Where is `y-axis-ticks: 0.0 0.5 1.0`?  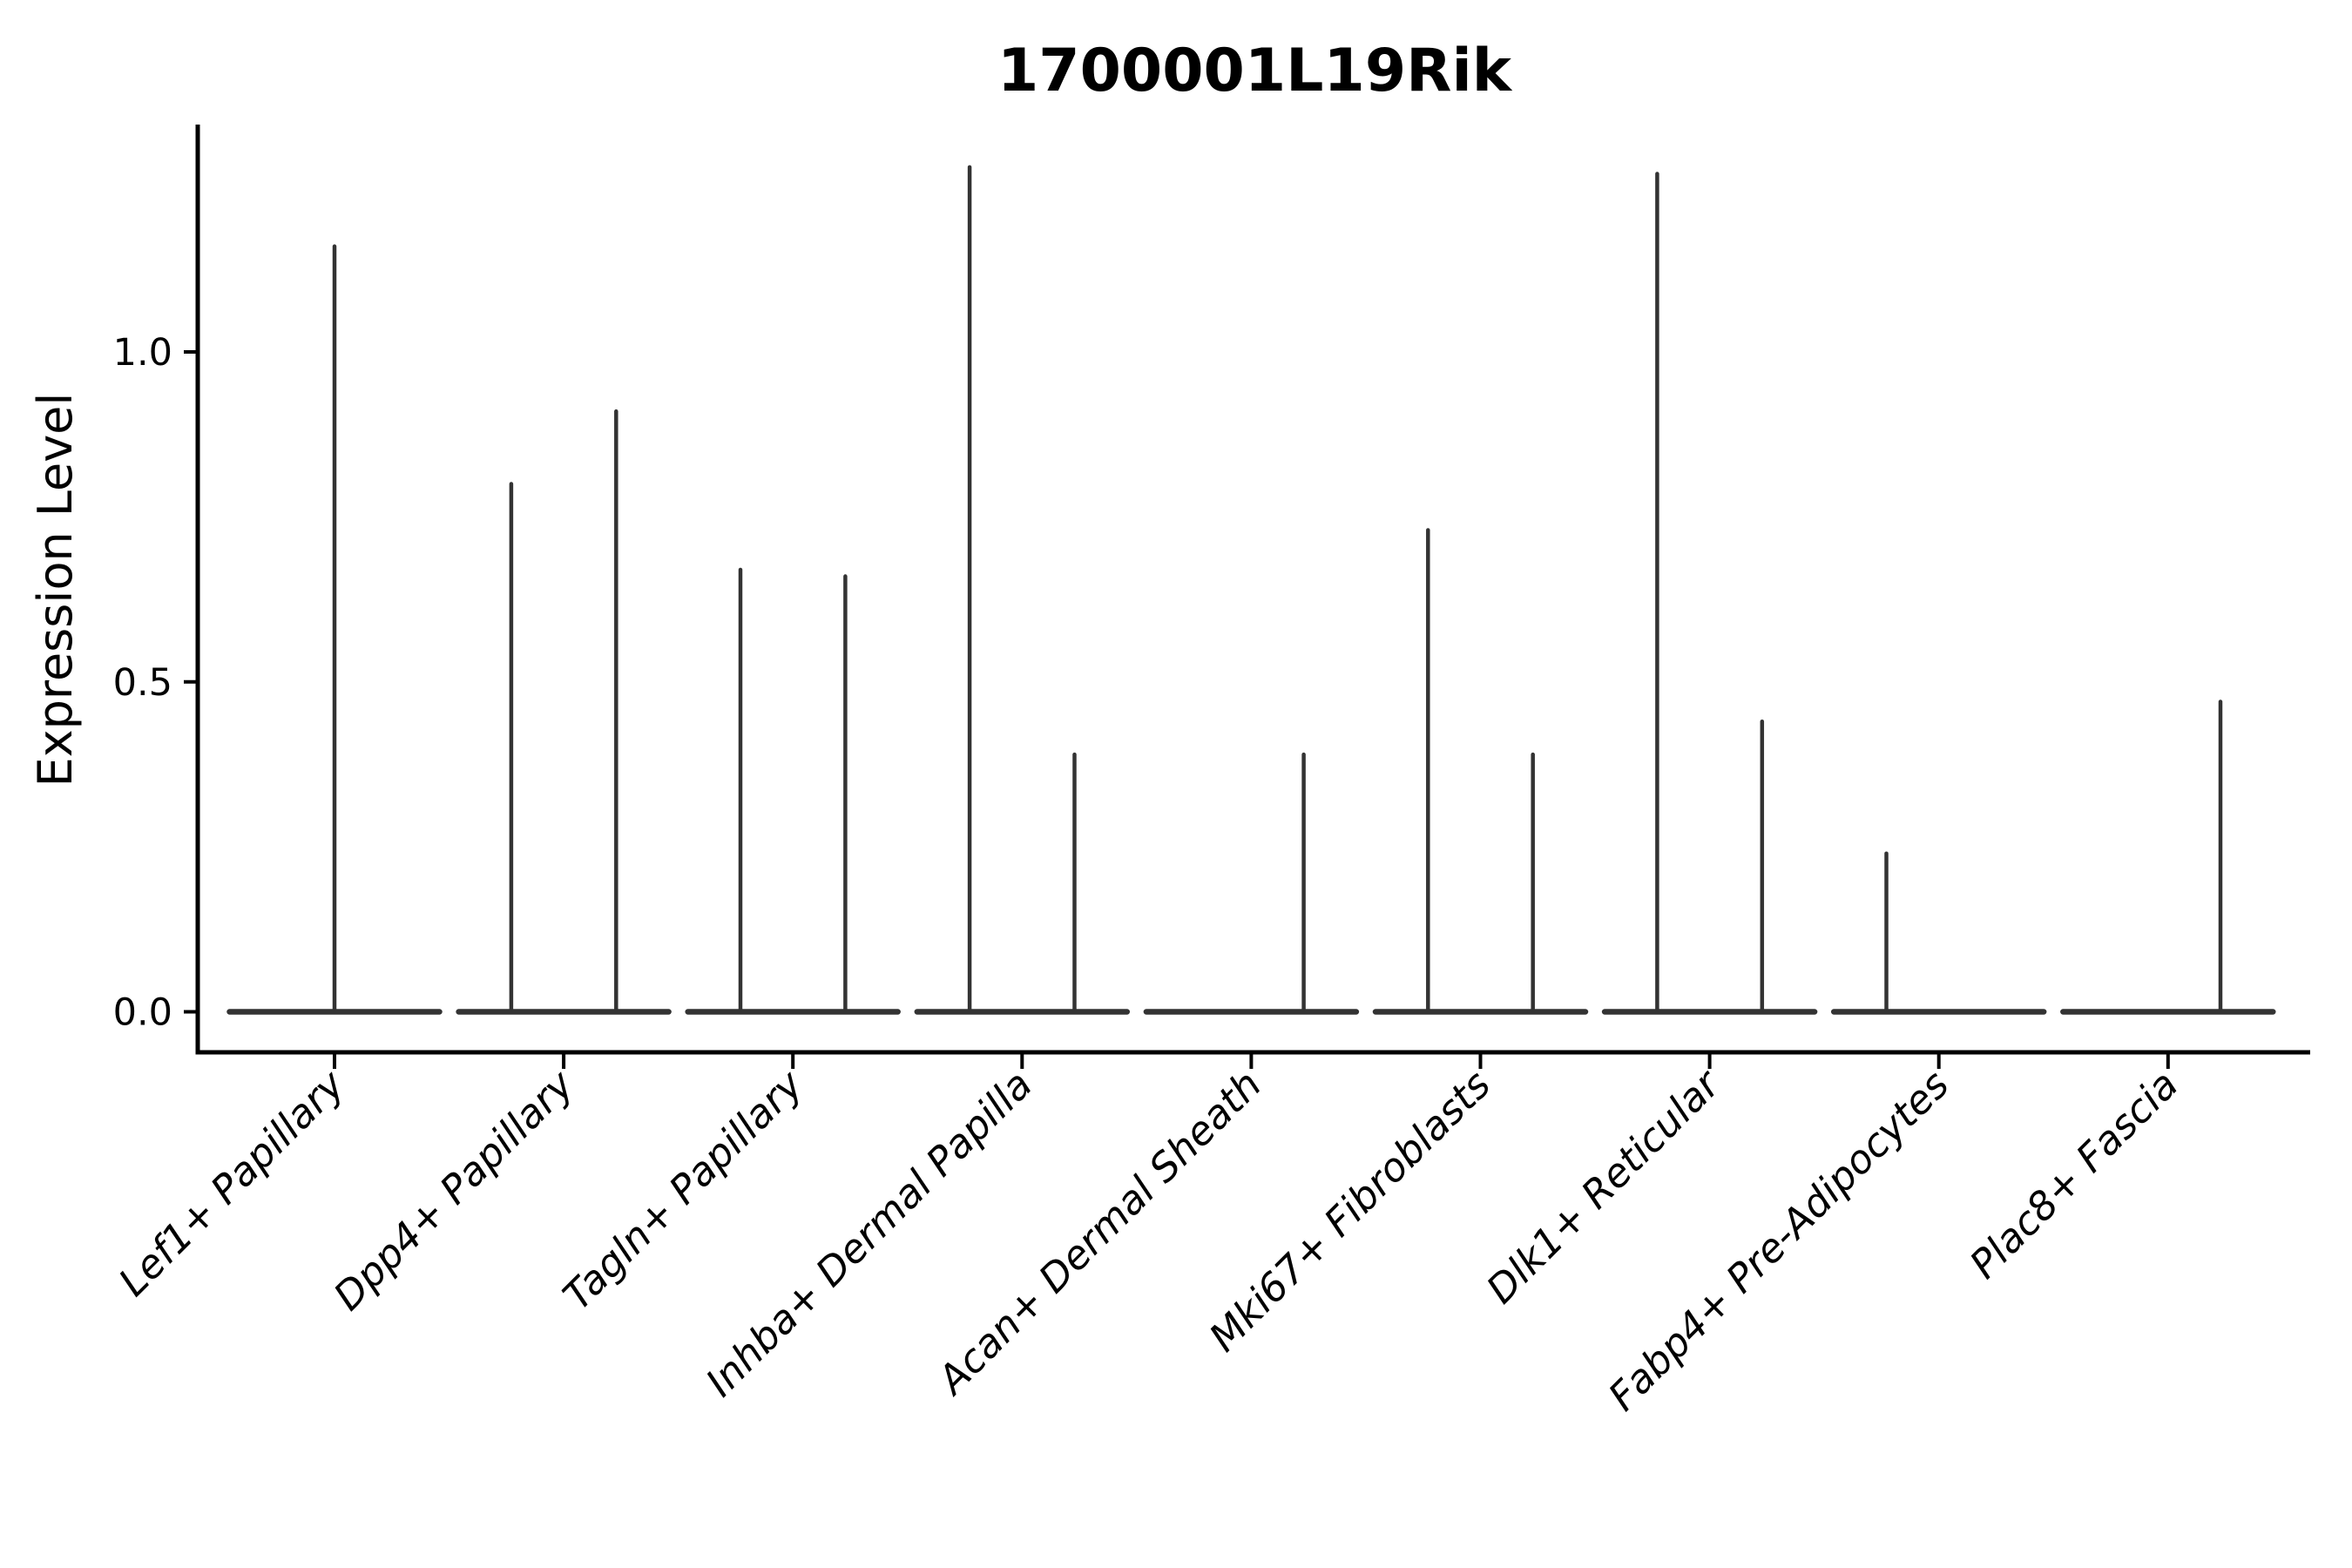 y-axis-ticks: 0.0 0.5 1.0 is located at coordinates (155, 683).